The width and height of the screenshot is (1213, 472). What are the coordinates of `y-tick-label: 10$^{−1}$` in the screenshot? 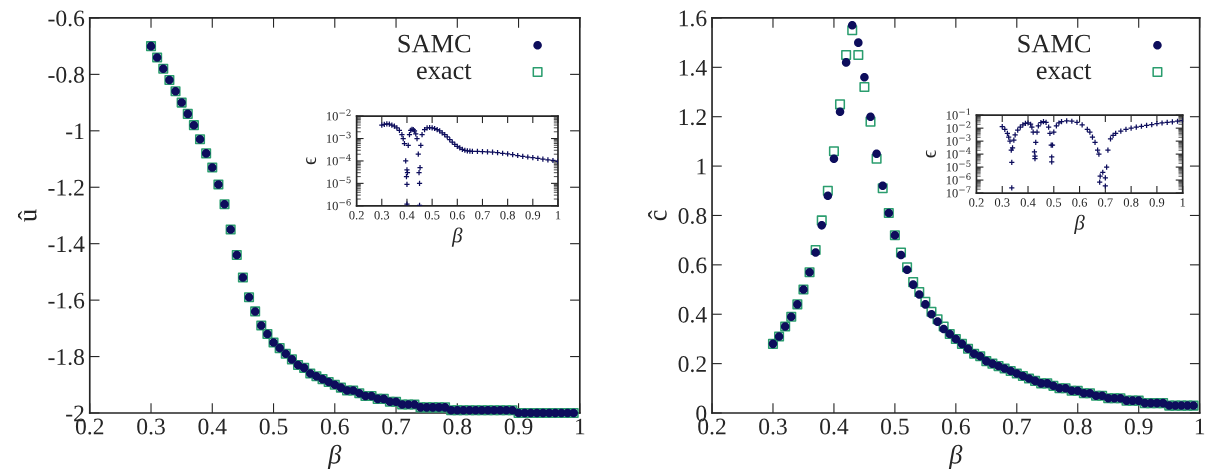 It's located at (958, 114).